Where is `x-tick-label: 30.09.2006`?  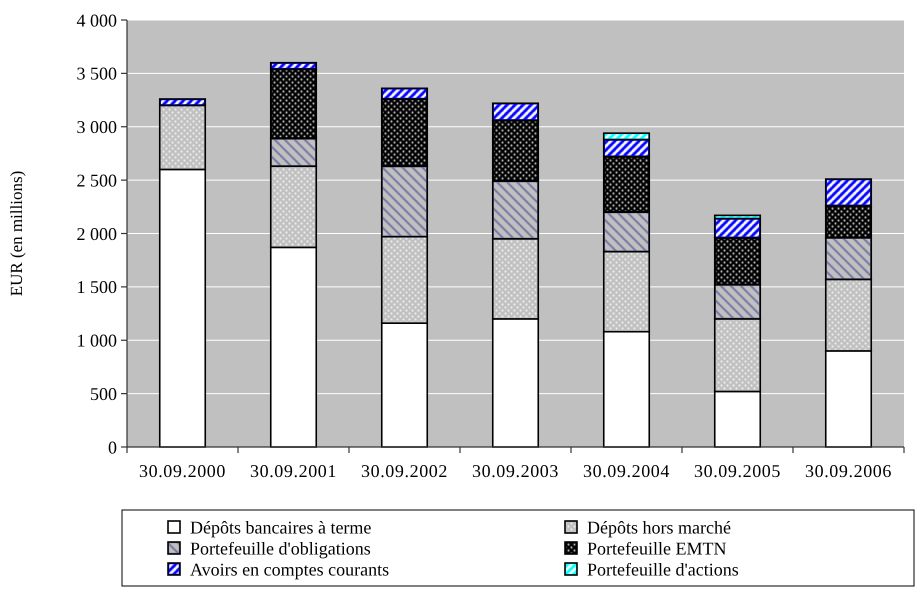 x-tick-label: 30.09.2006 is located at coordinates (848, 471).